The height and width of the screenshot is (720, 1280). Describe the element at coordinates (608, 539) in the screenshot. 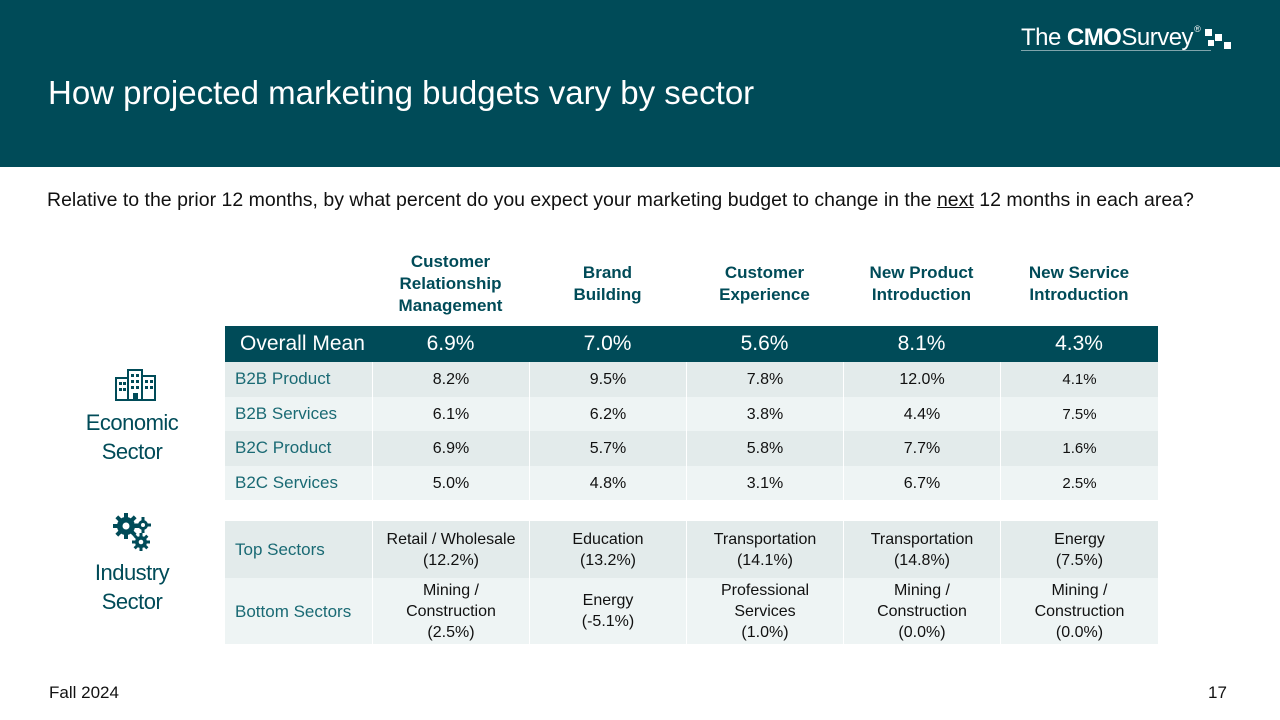

I see `cell-line: Education` at that location.